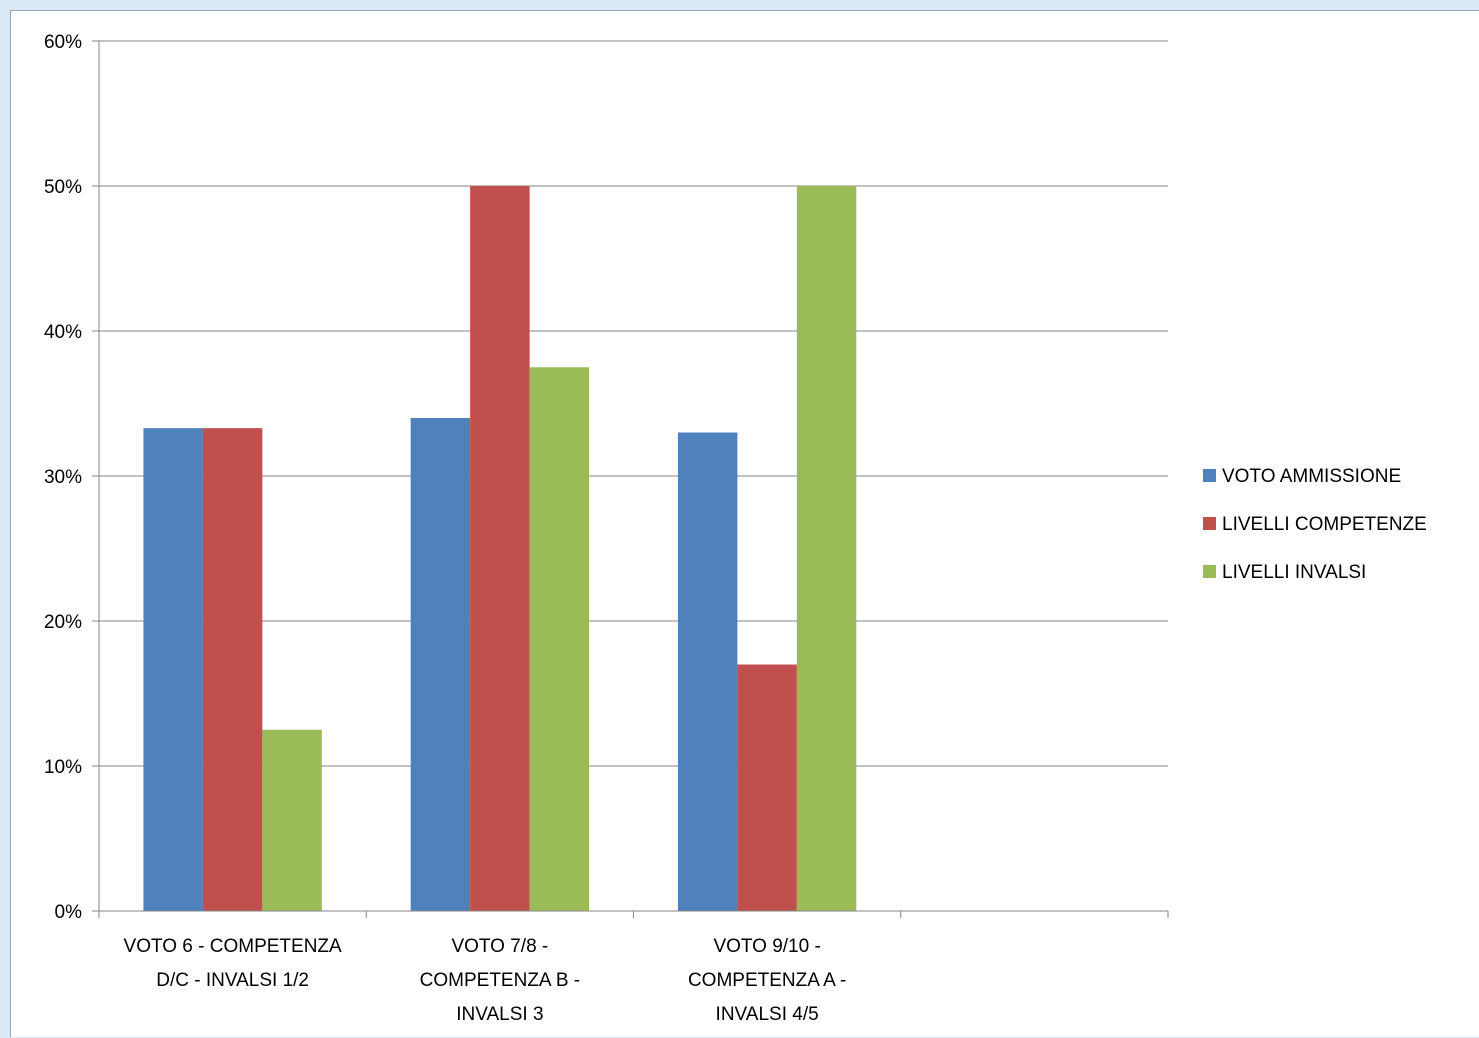 This screenshot has height=1038, width=1479. Describe the element at coordinates (1294, 572) in the screenshot. I see `legend-label: LIVELLI INVALSI` at that location.